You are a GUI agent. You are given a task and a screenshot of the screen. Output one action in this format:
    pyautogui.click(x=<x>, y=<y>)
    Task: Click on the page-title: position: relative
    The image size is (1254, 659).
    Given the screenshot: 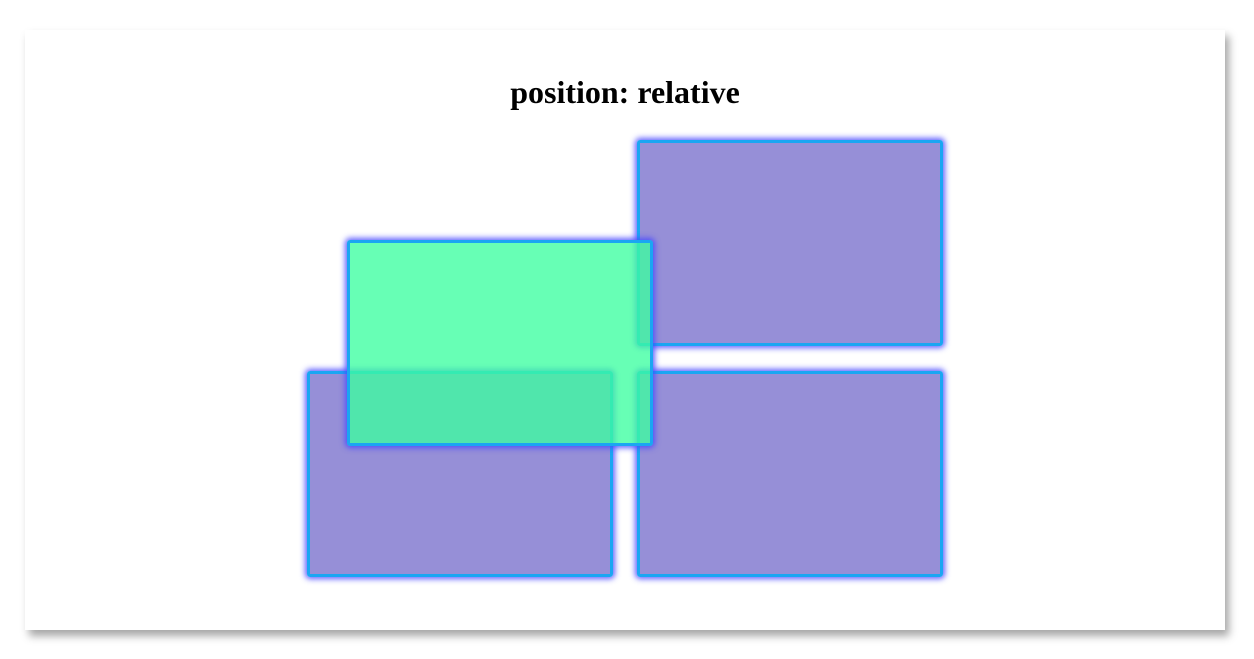 What is the action you would take?
    pyautogui.click(x=625, y=92)
    